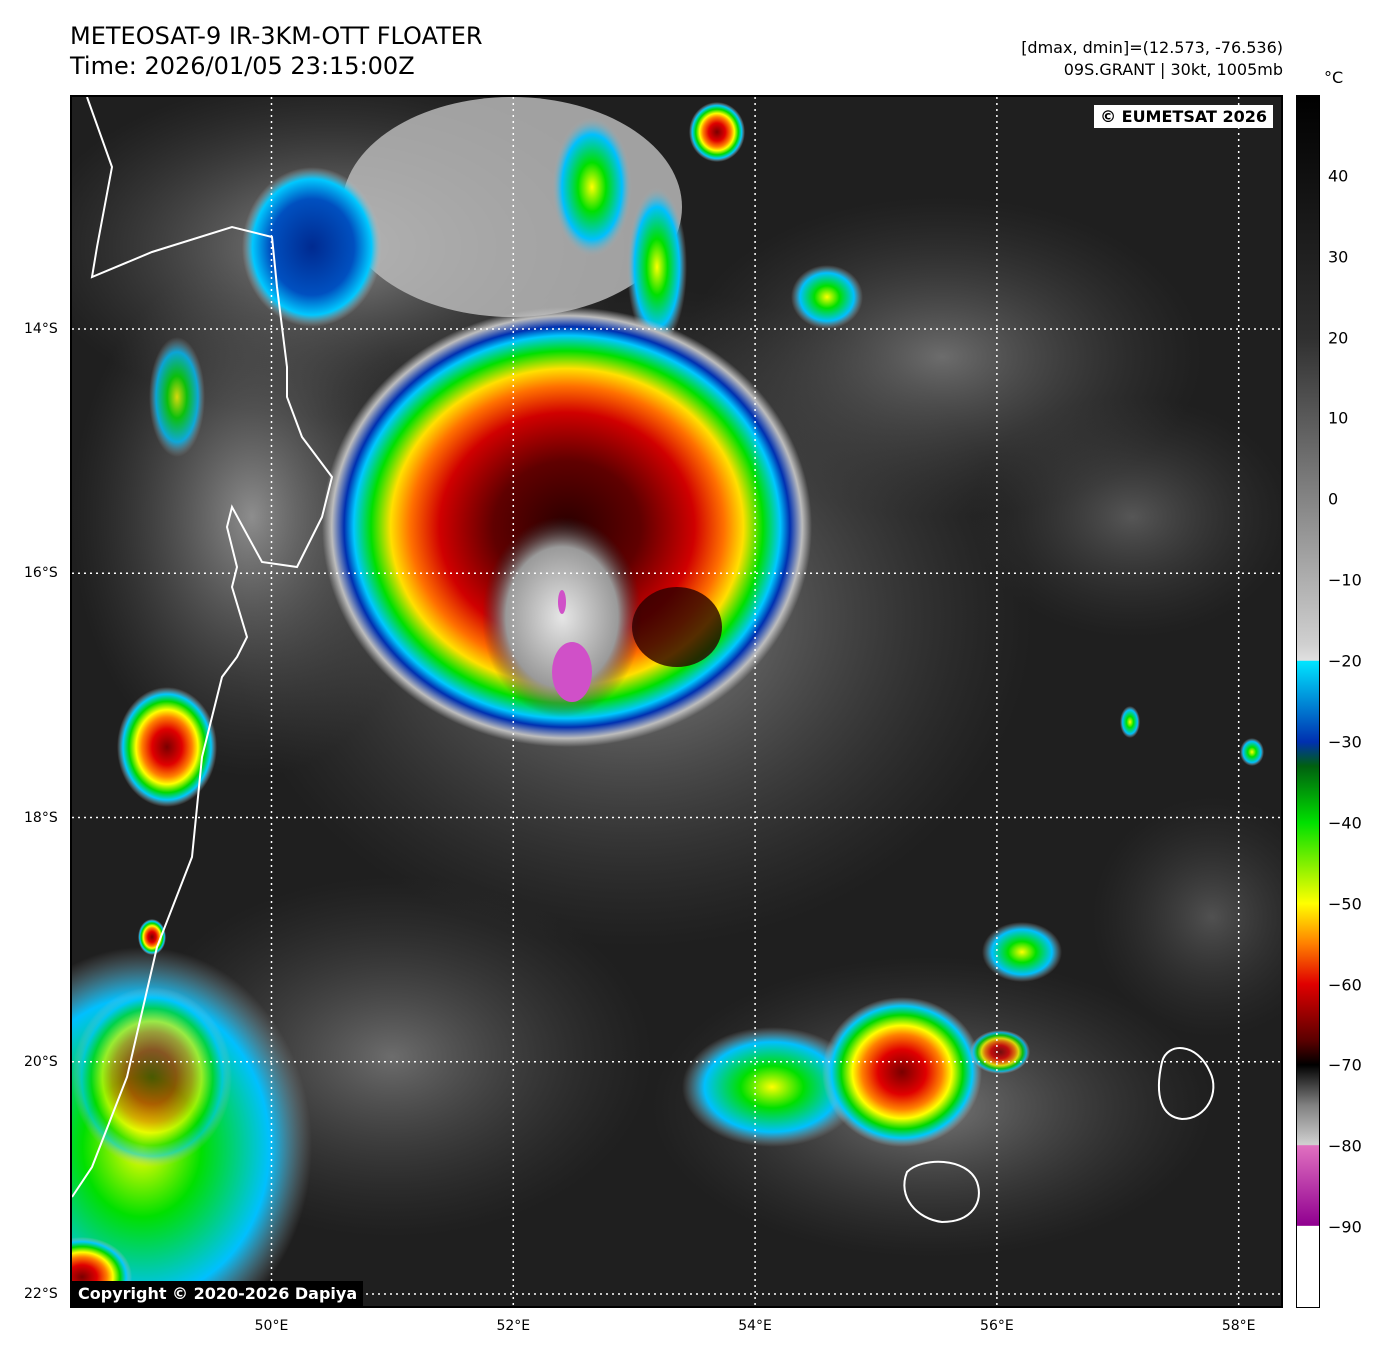  Describe the element at coordinates (1345, 904) in the screenshot. I see `colorbar-tick-label: −50` at that location.